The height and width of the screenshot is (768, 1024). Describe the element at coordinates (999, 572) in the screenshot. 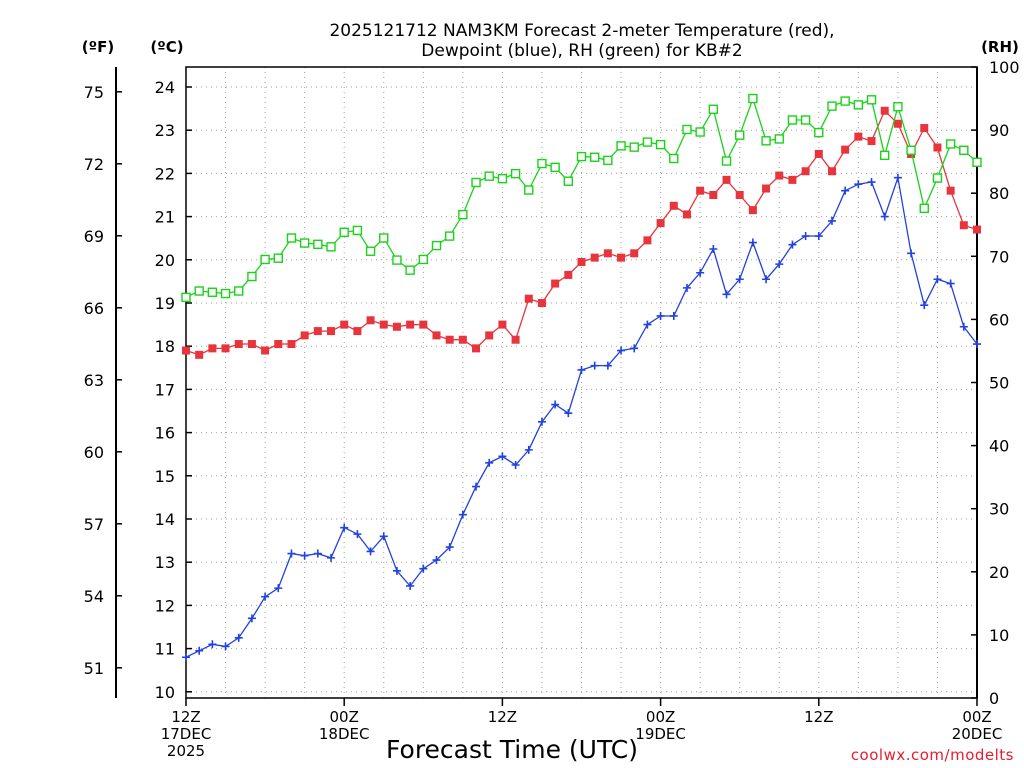

I see `rh-tick-label: 20` at that location.